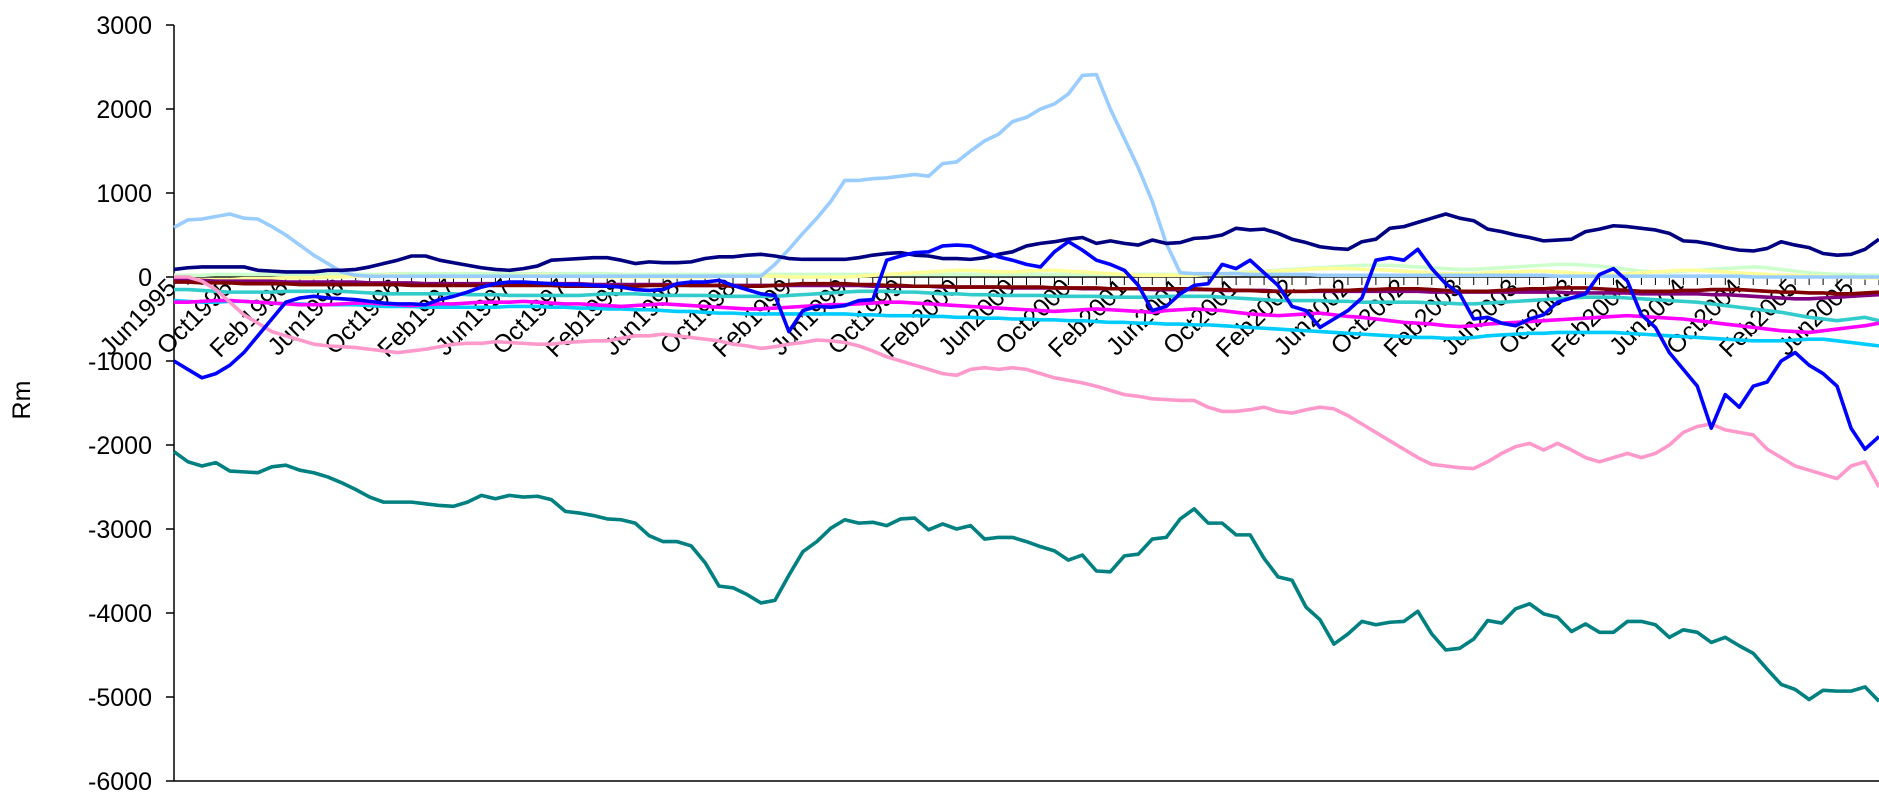 The height and width of the screenshot is (792, 1879). Describe the element at coordinates (124, 194) in the screenshot. I see `y-tick-label: 1000` at that location.